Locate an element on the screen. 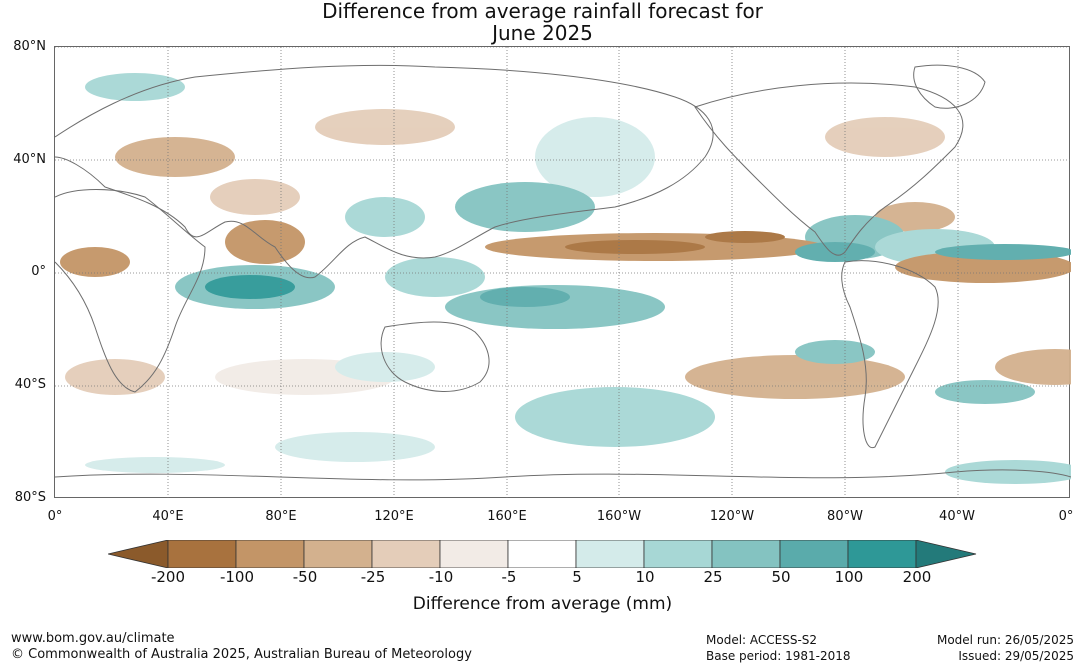 The width and height of the screenshot is (1085, 667). anomaly-wet-indian-ocean-core is located at coordinates (250, 287).